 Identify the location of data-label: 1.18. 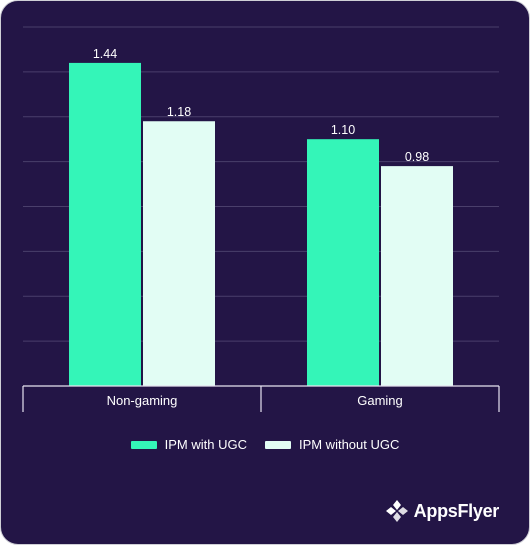
(179, 112).